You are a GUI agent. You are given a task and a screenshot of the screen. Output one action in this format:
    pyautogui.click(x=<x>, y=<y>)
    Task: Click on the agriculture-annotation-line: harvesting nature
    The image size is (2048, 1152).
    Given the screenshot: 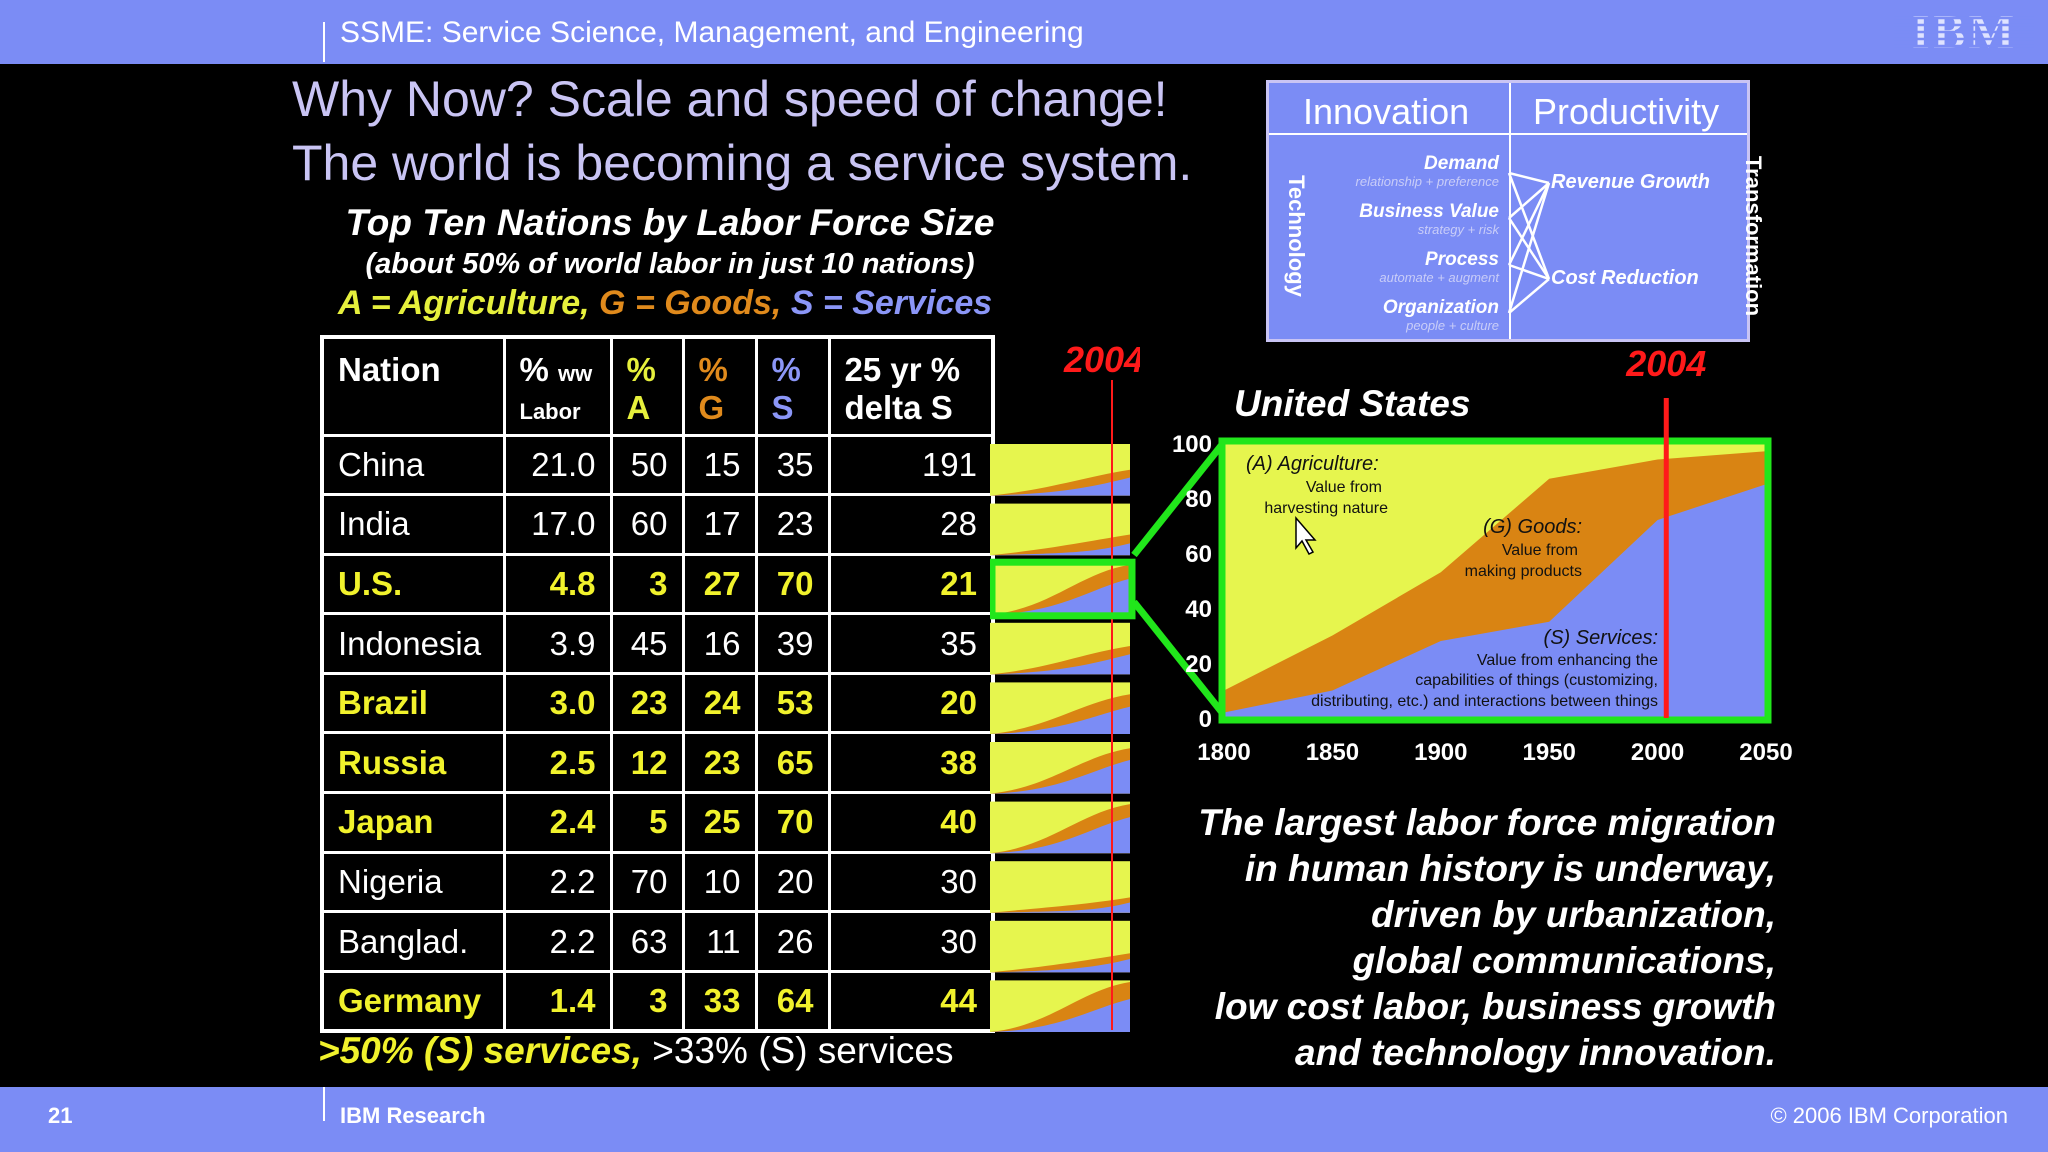 What is the action you would take?
    pyautogui.click(x=1326, y=508)
    